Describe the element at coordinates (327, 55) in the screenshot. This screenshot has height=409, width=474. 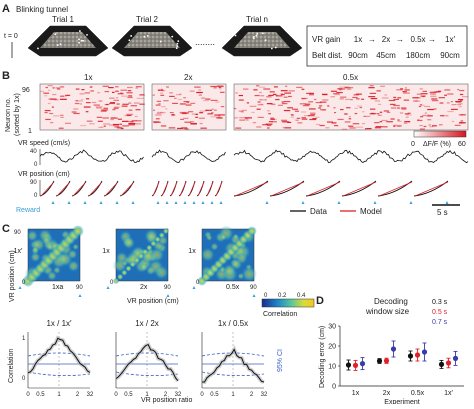
I see `belt-row-label: Belt dist.` at that location.